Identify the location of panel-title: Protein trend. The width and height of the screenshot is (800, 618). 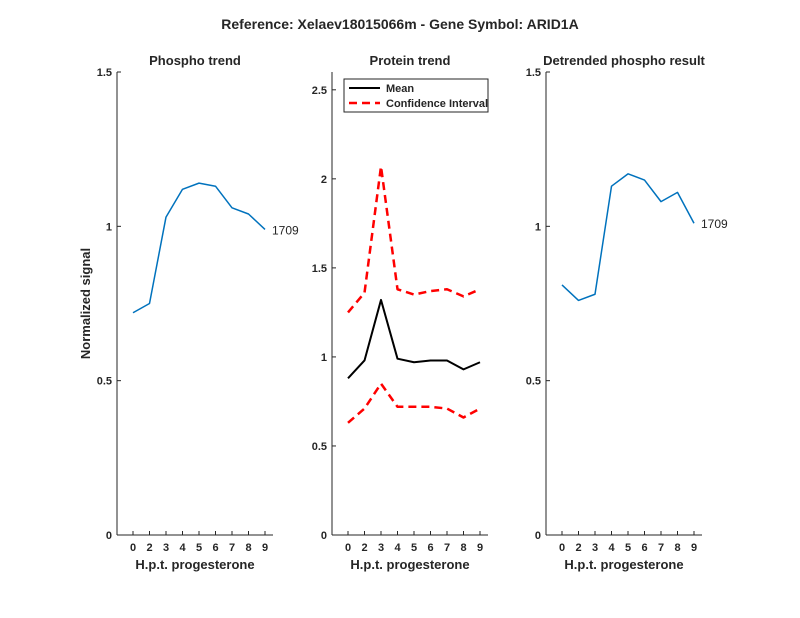
(410, 60).